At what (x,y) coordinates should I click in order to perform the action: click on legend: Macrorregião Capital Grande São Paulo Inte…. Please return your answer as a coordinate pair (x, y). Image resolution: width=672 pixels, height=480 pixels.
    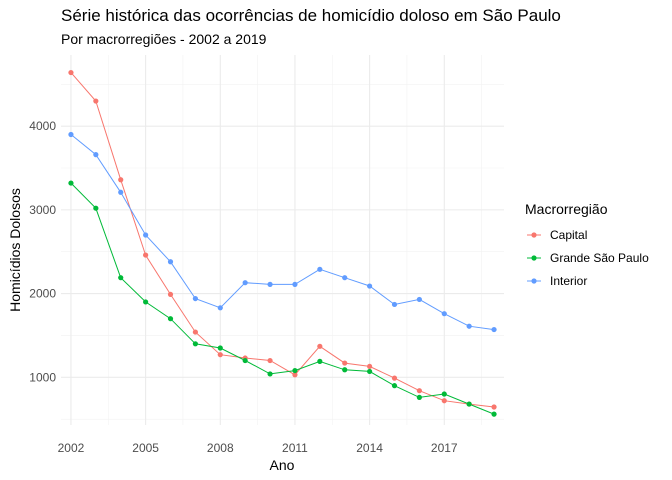
    Looking at the image, I should click on (587, 244).